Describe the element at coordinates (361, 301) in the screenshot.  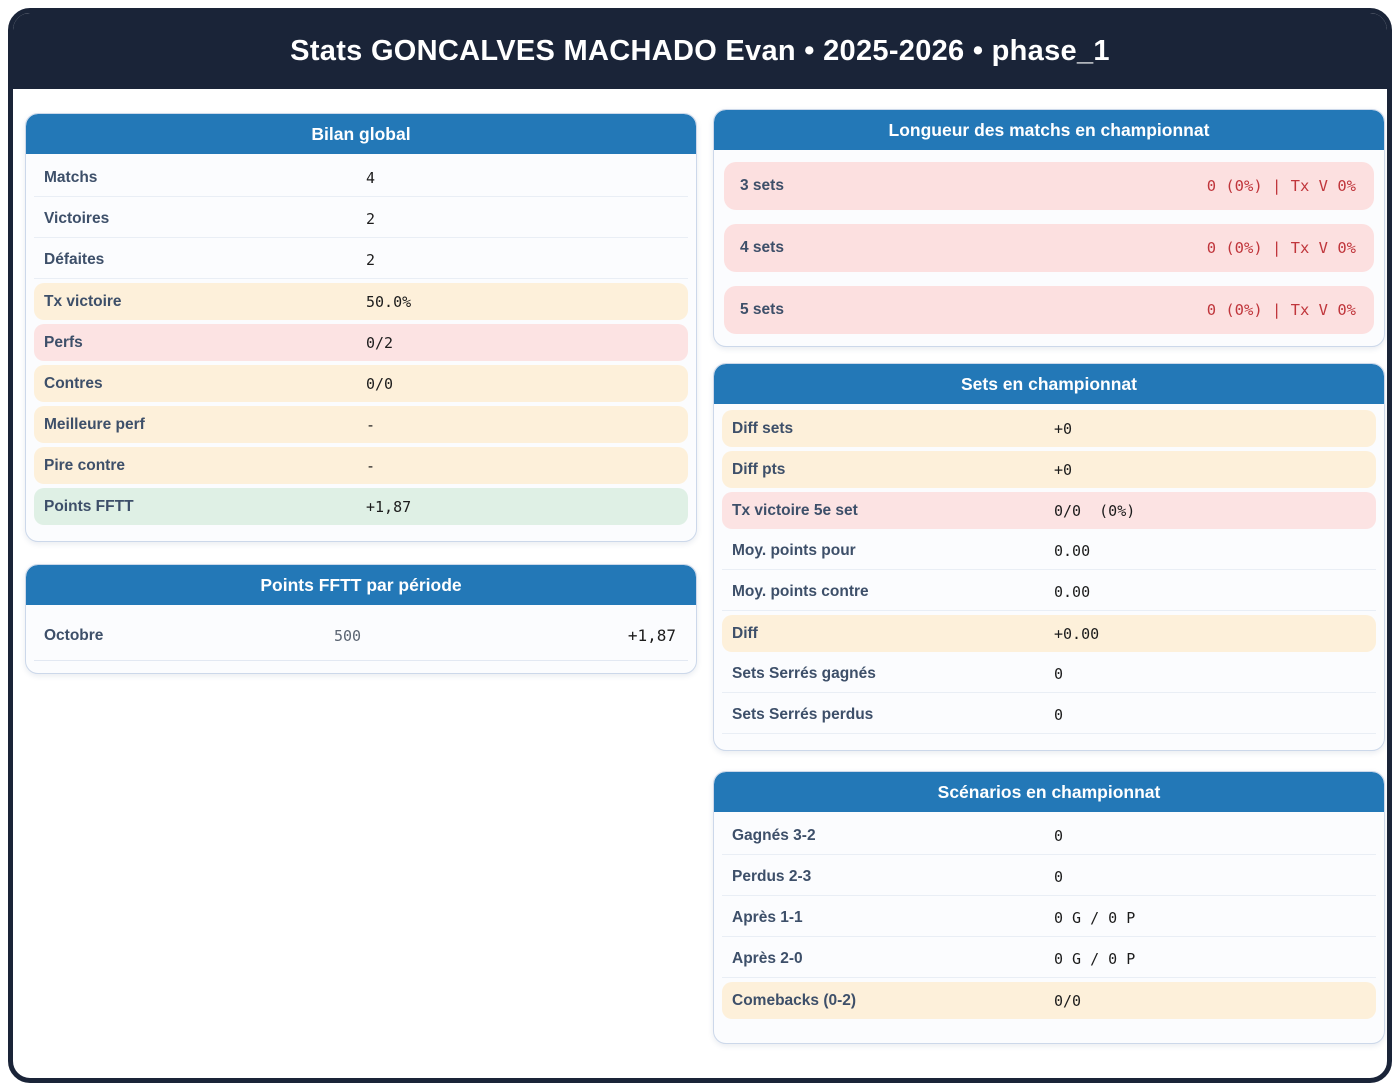
I see `stat-row-tx-victoire: Tx victoire 50.0%` at that location.